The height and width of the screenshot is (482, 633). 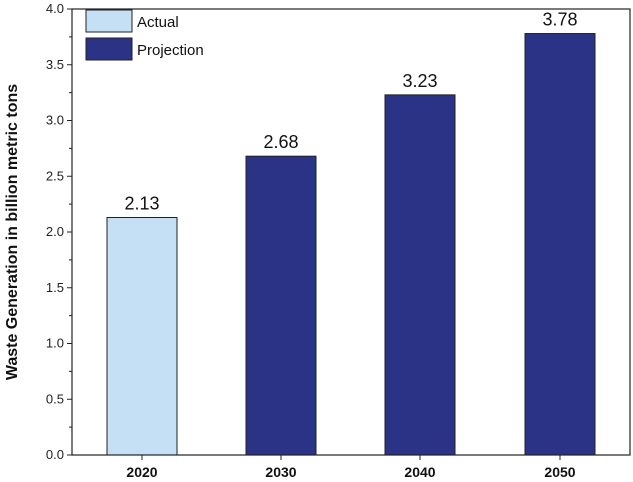 I want to click on y-tick-label: 4.0, so click(x=55, y=8).